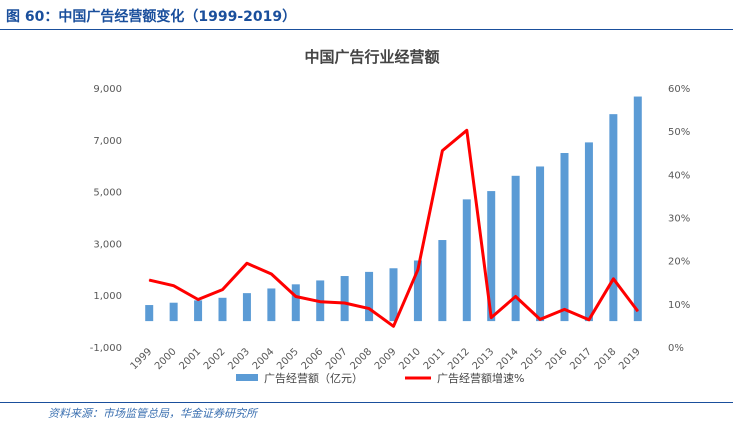 Image resolution: width=733 pixels, height=421 pixels. Describe the element at coordinates (442, 281) in the screenshot. I see `bar-2011` at that location.